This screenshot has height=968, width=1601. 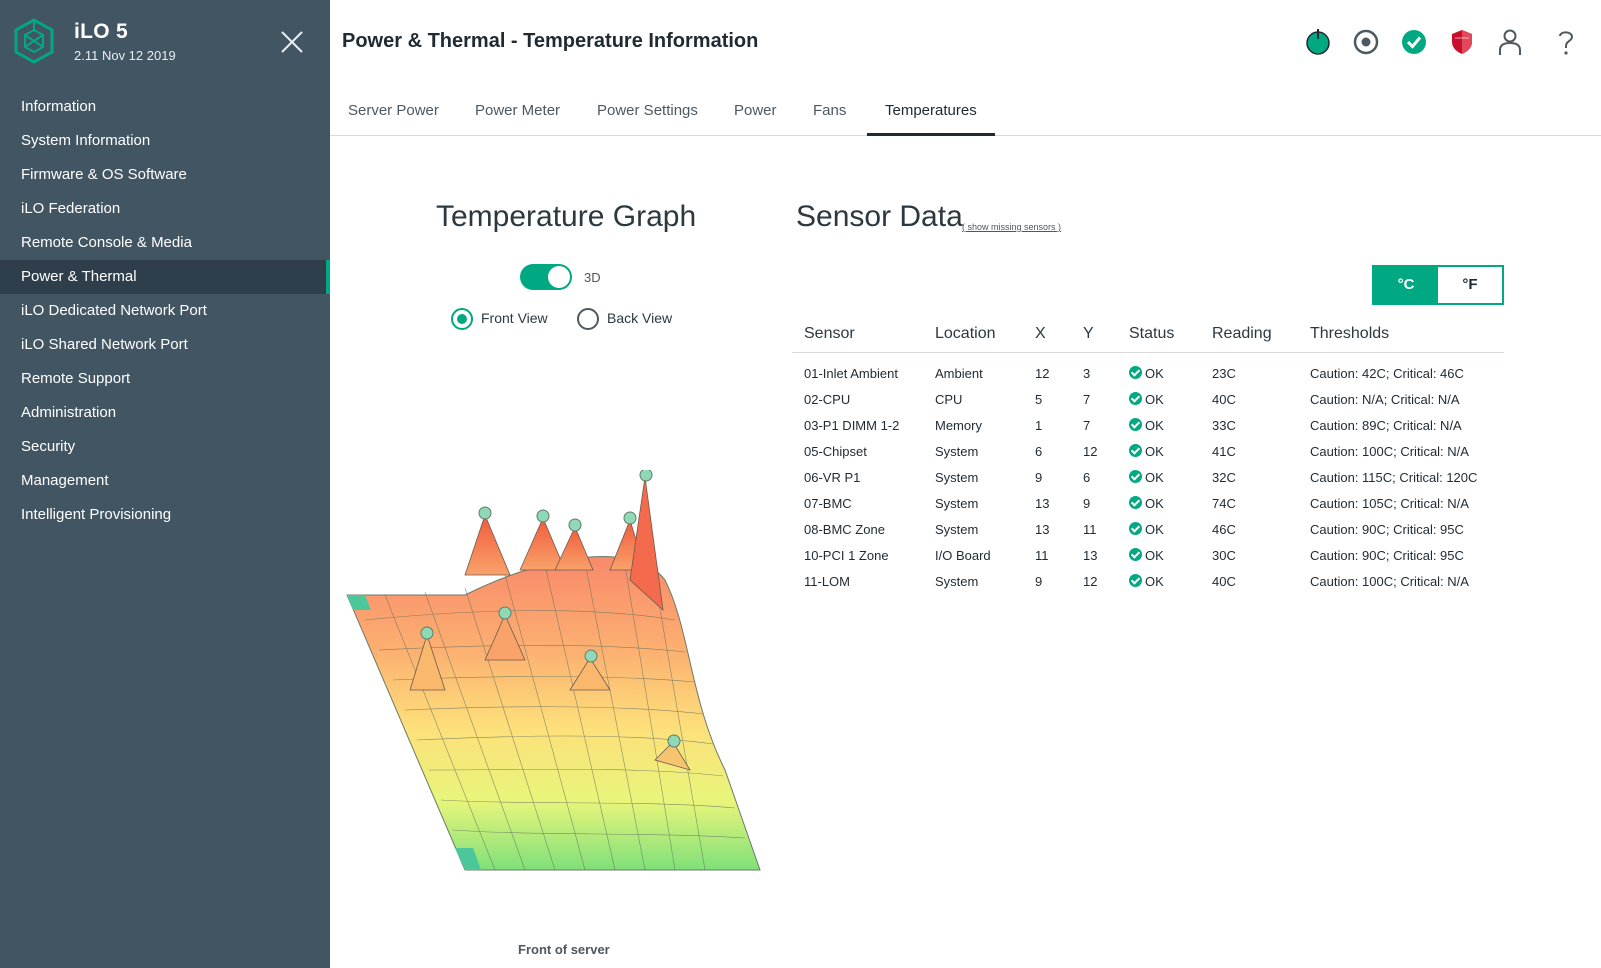 What do you see at coordinates (1366, 42) in the screenshot?
I see `uid-indicator-icon` at bounding box center [1366, 42].